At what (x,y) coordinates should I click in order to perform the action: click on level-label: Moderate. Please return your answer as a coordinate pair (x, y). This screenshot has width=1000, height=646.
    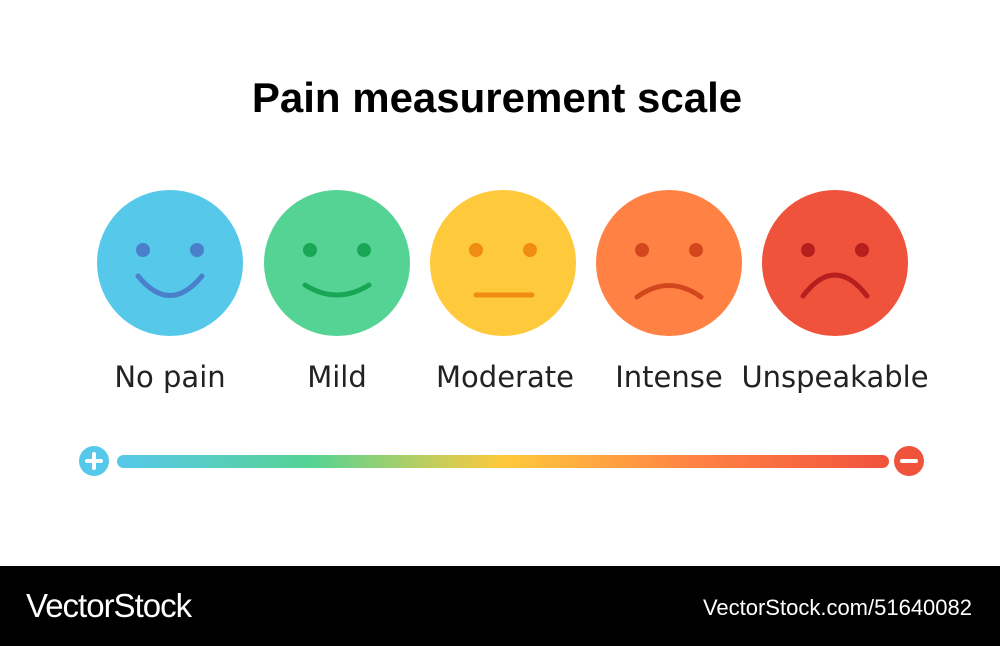
    Looking at the image, I should click on (505, 377).